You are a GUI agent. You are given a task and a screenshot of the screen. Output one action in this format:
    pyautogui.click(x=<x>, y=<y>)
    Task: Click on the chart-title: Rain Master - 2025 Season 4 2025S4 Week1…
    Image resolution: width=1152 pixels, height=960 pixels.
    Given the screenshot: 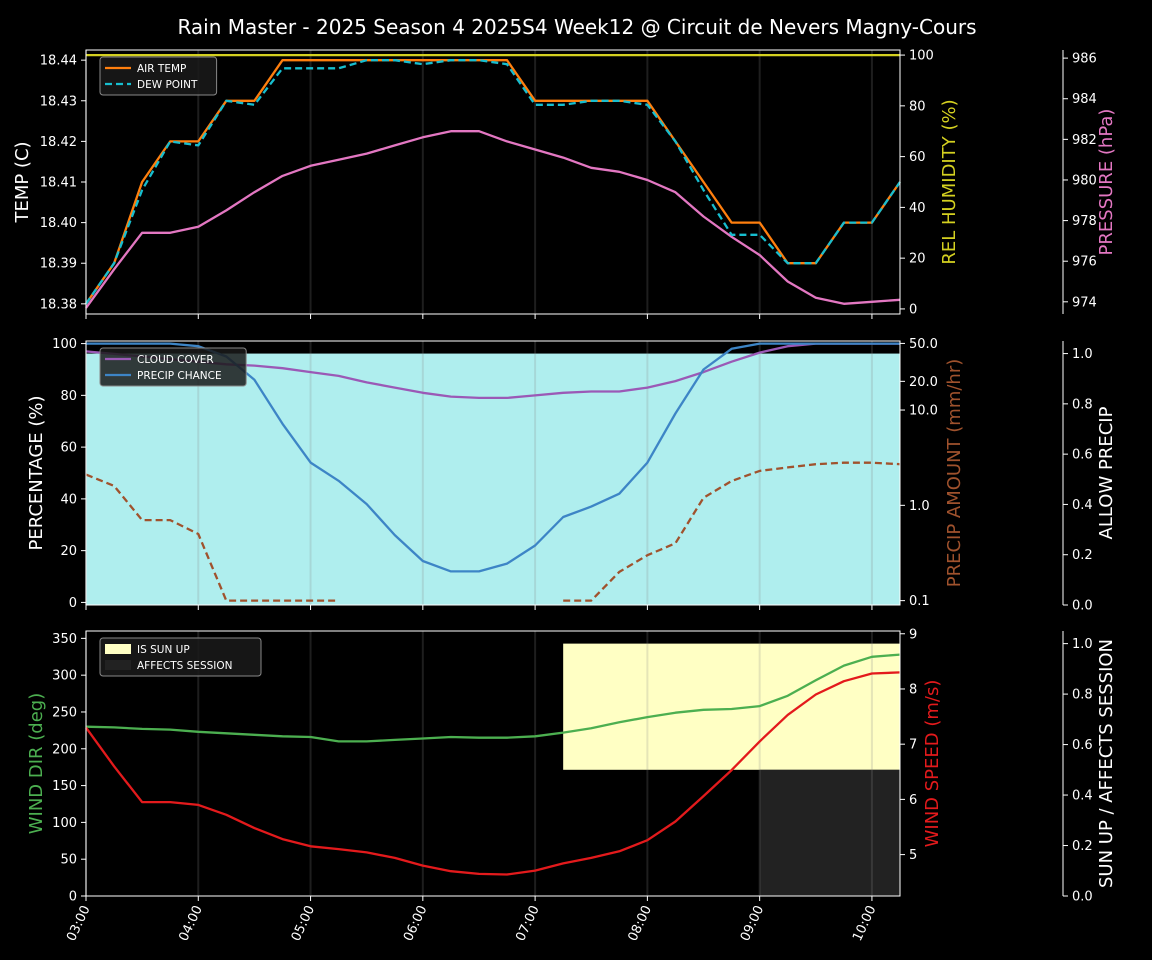 What is the action you would take?
    pyautogui.click(x=576, y=27)
    